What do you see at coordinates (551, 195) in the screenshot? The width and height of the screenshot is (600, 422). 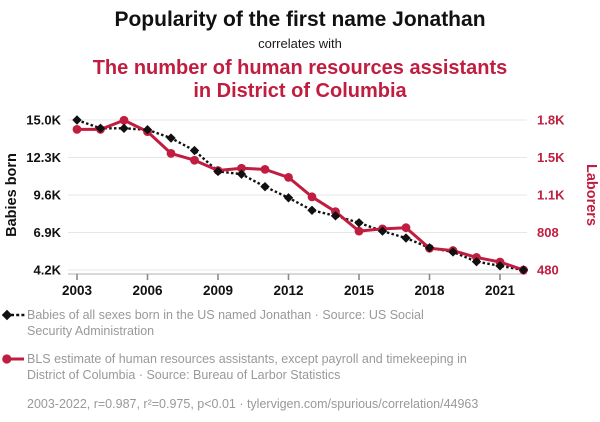 I see `right-tick-label: 1.1K` at bounding box center [551, 195].